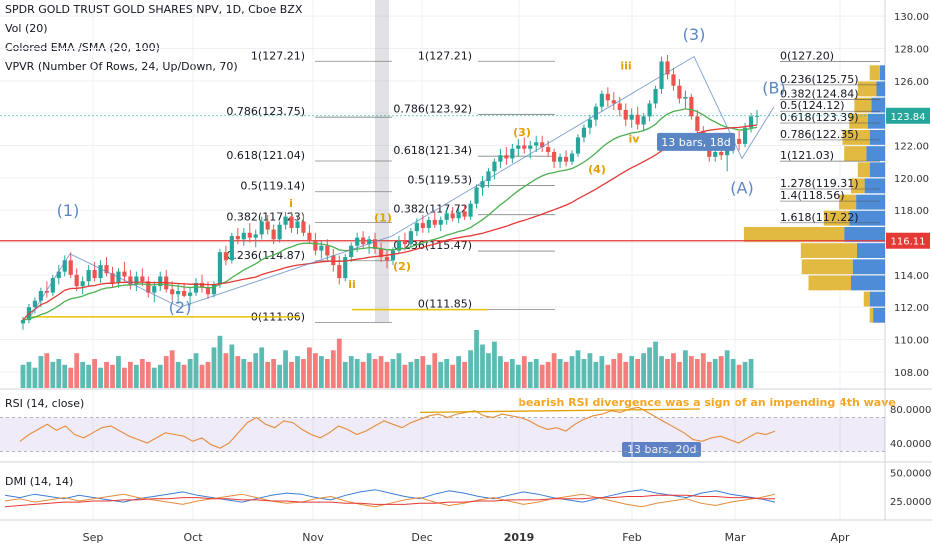 This screenshot has width=932, height=550. Describe the element at coordinates (735, 537) in the screenshot. I see `time-tick-label: Mar` at that location.